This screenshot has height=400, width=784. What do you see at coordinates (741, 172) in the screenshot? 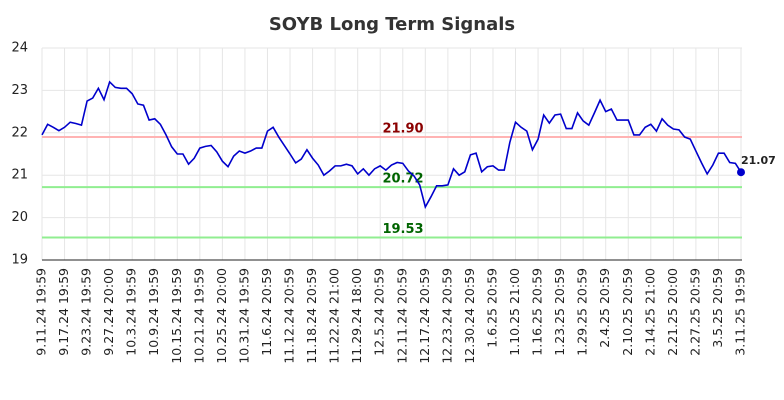
I see `last-point` at bounding box center [741, 172].